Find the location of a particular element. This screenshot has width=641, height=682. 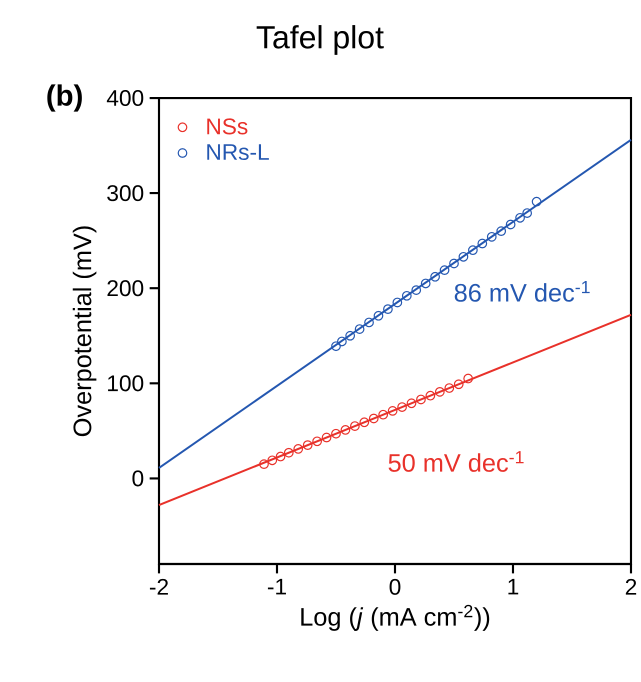

text: (b) is located at coordinates (64, 98).